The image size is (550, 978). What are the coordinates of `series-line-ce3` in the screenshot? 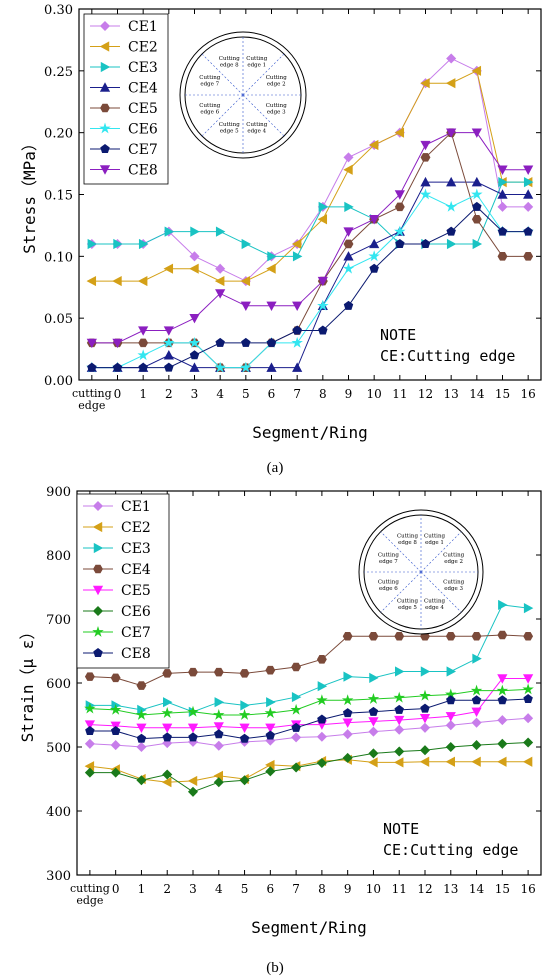 It's located at (310, 219).